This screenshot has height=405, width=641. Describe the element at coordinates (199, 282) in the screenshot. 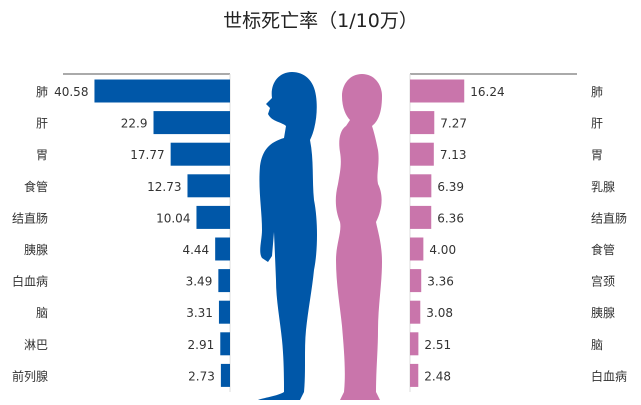

I see `data-label: 3.49` at that location.